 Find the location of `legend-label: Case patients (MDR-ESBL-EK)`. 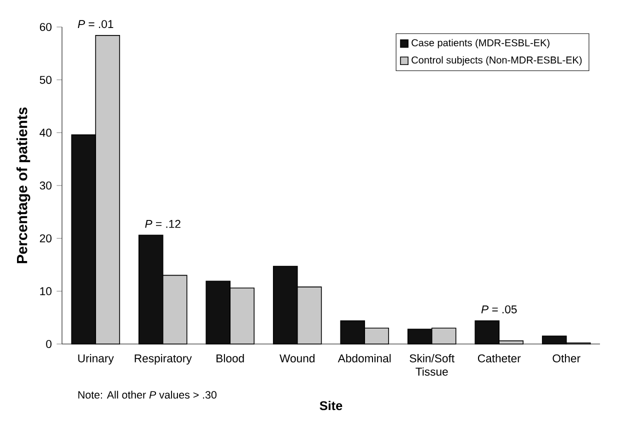

legend-label: Case patients (MDR-ESBL-EK) is located at coordinates (481, 43).